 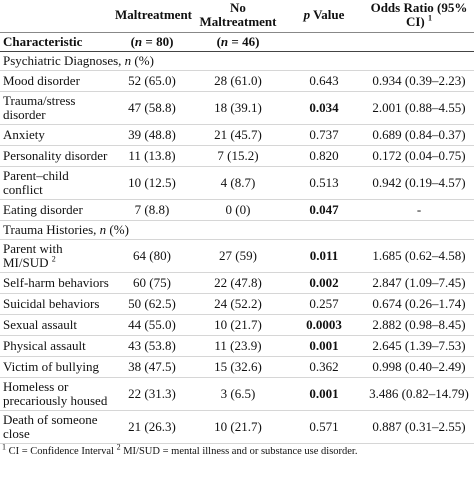 What do you see at coordinates (36, 182) in the screenshot?
I see `row-label: Parent–child conflict` at bounding box center [36, 182].